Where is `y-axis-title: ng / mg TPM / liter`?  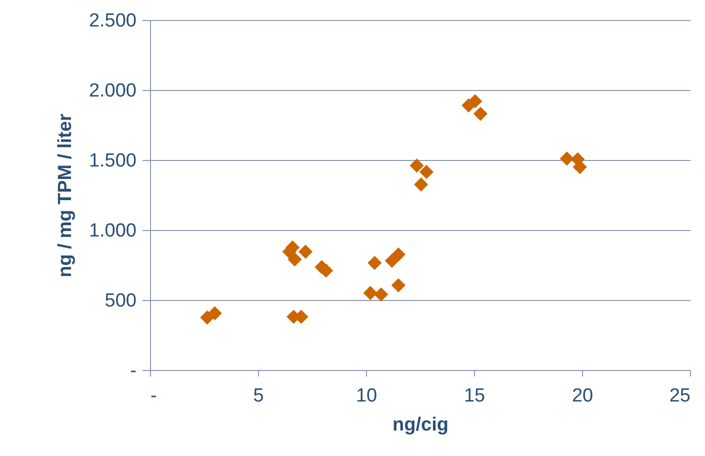
y-axis-title: ng / mg TPM / liter is located at coordinates (65, 195).